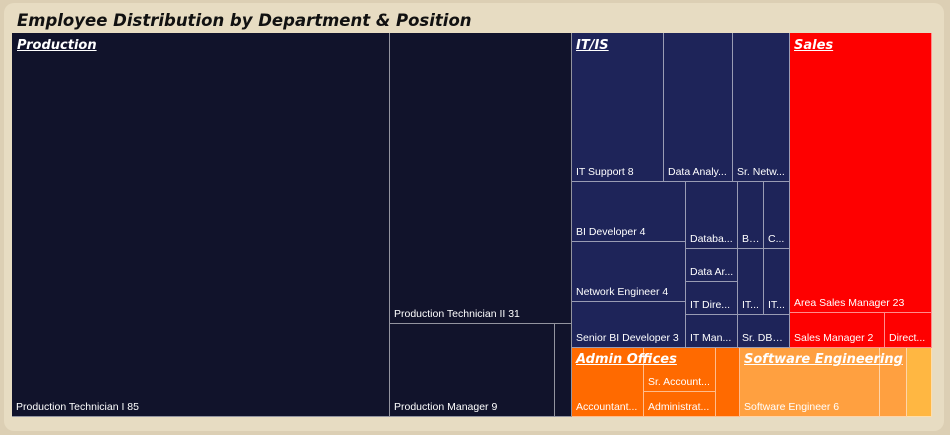 The height and width of the screenshot is (435, 950). I want to click on treemap-tile: BI Developer 4, so click(629, 212).